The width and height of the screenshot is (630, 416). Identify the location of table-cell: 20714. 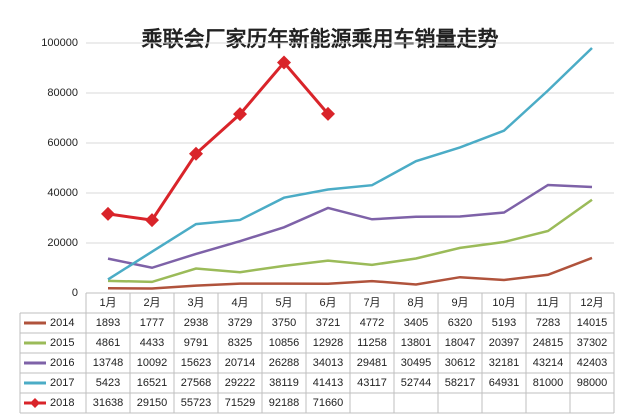
(240, 363).